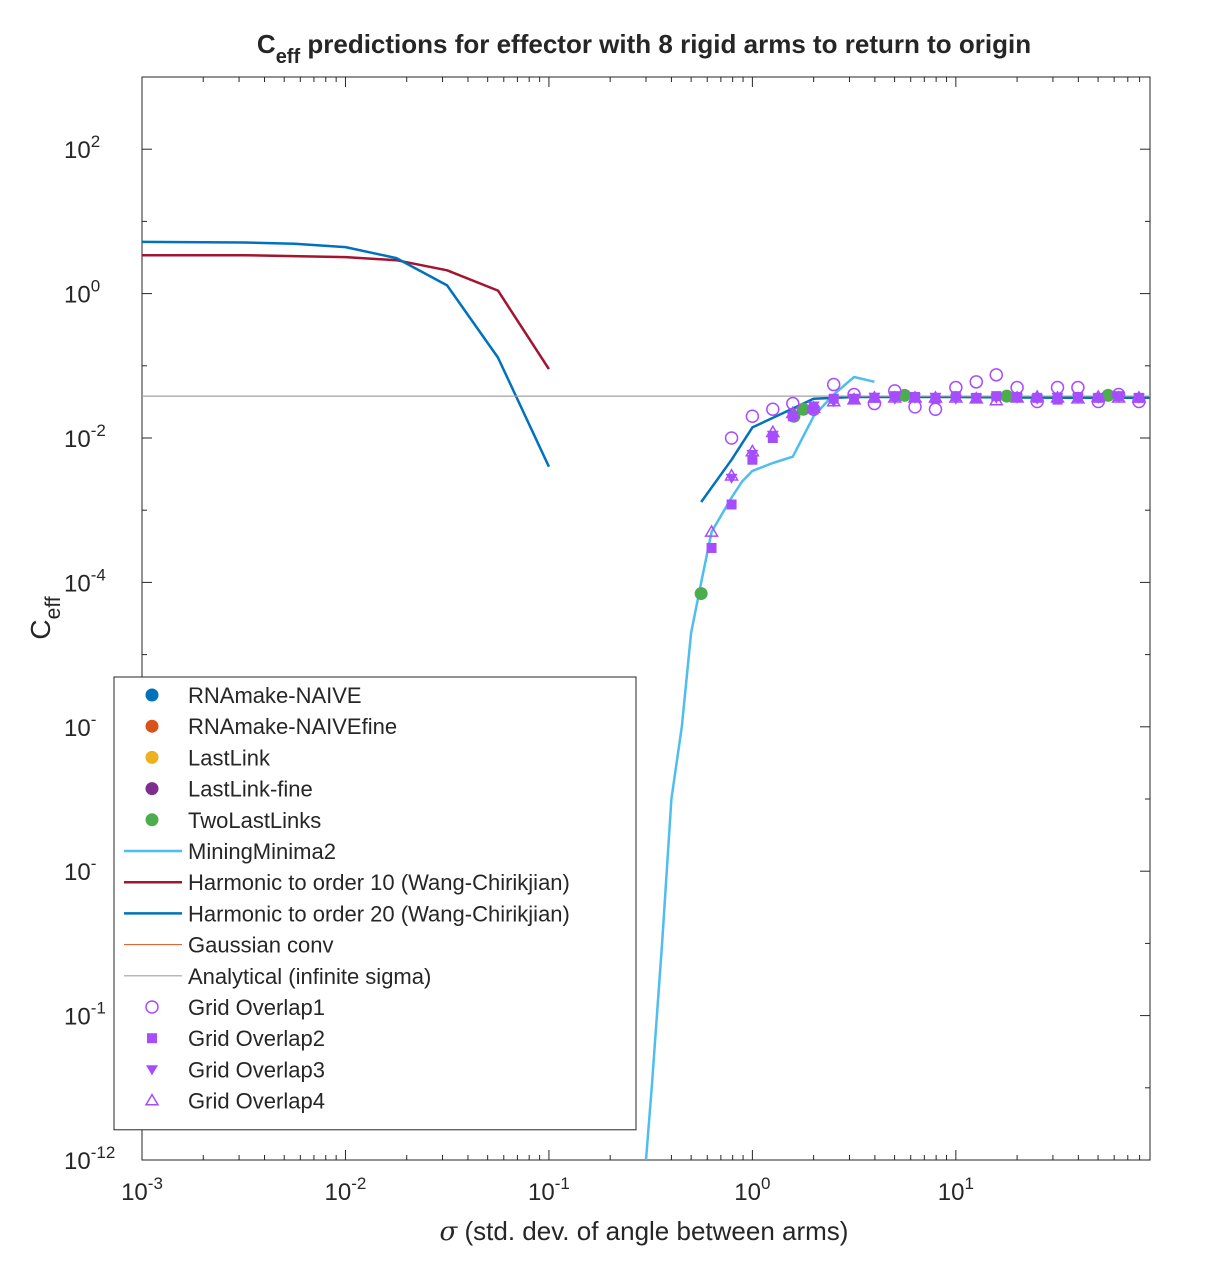 Image resolution: width=1212 pixels, height=1266 pixels. I want to click on y-tick-label: 10², so click(82, 148).